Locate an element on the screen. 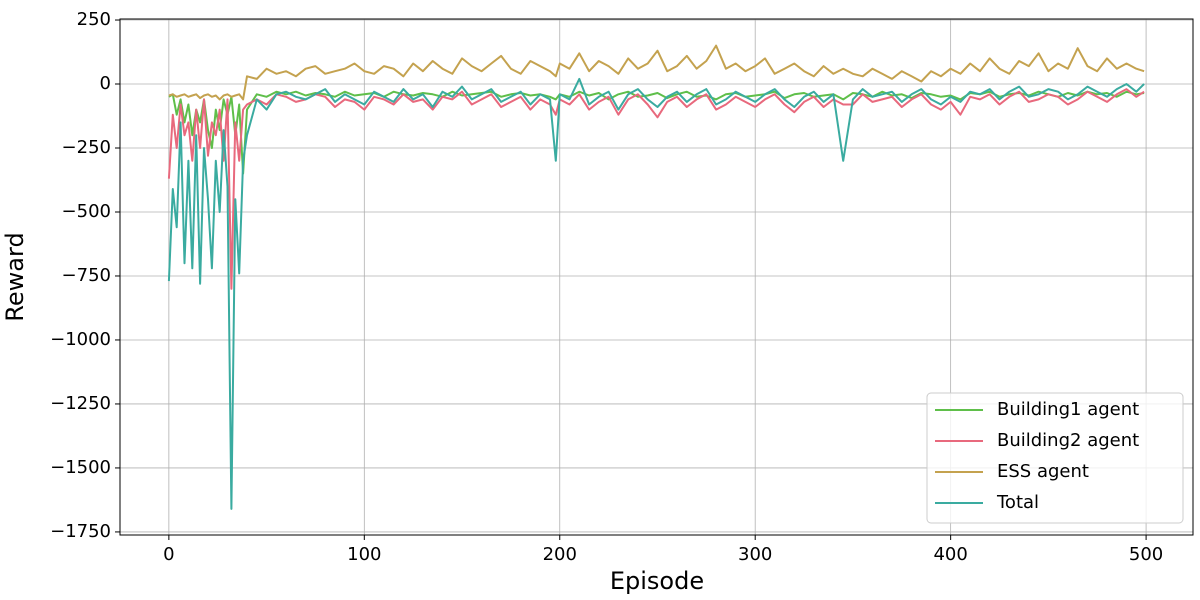 This screenshot has width=1200, height=600. y-tick-label: −1500 is located at coordinates (80, 467).